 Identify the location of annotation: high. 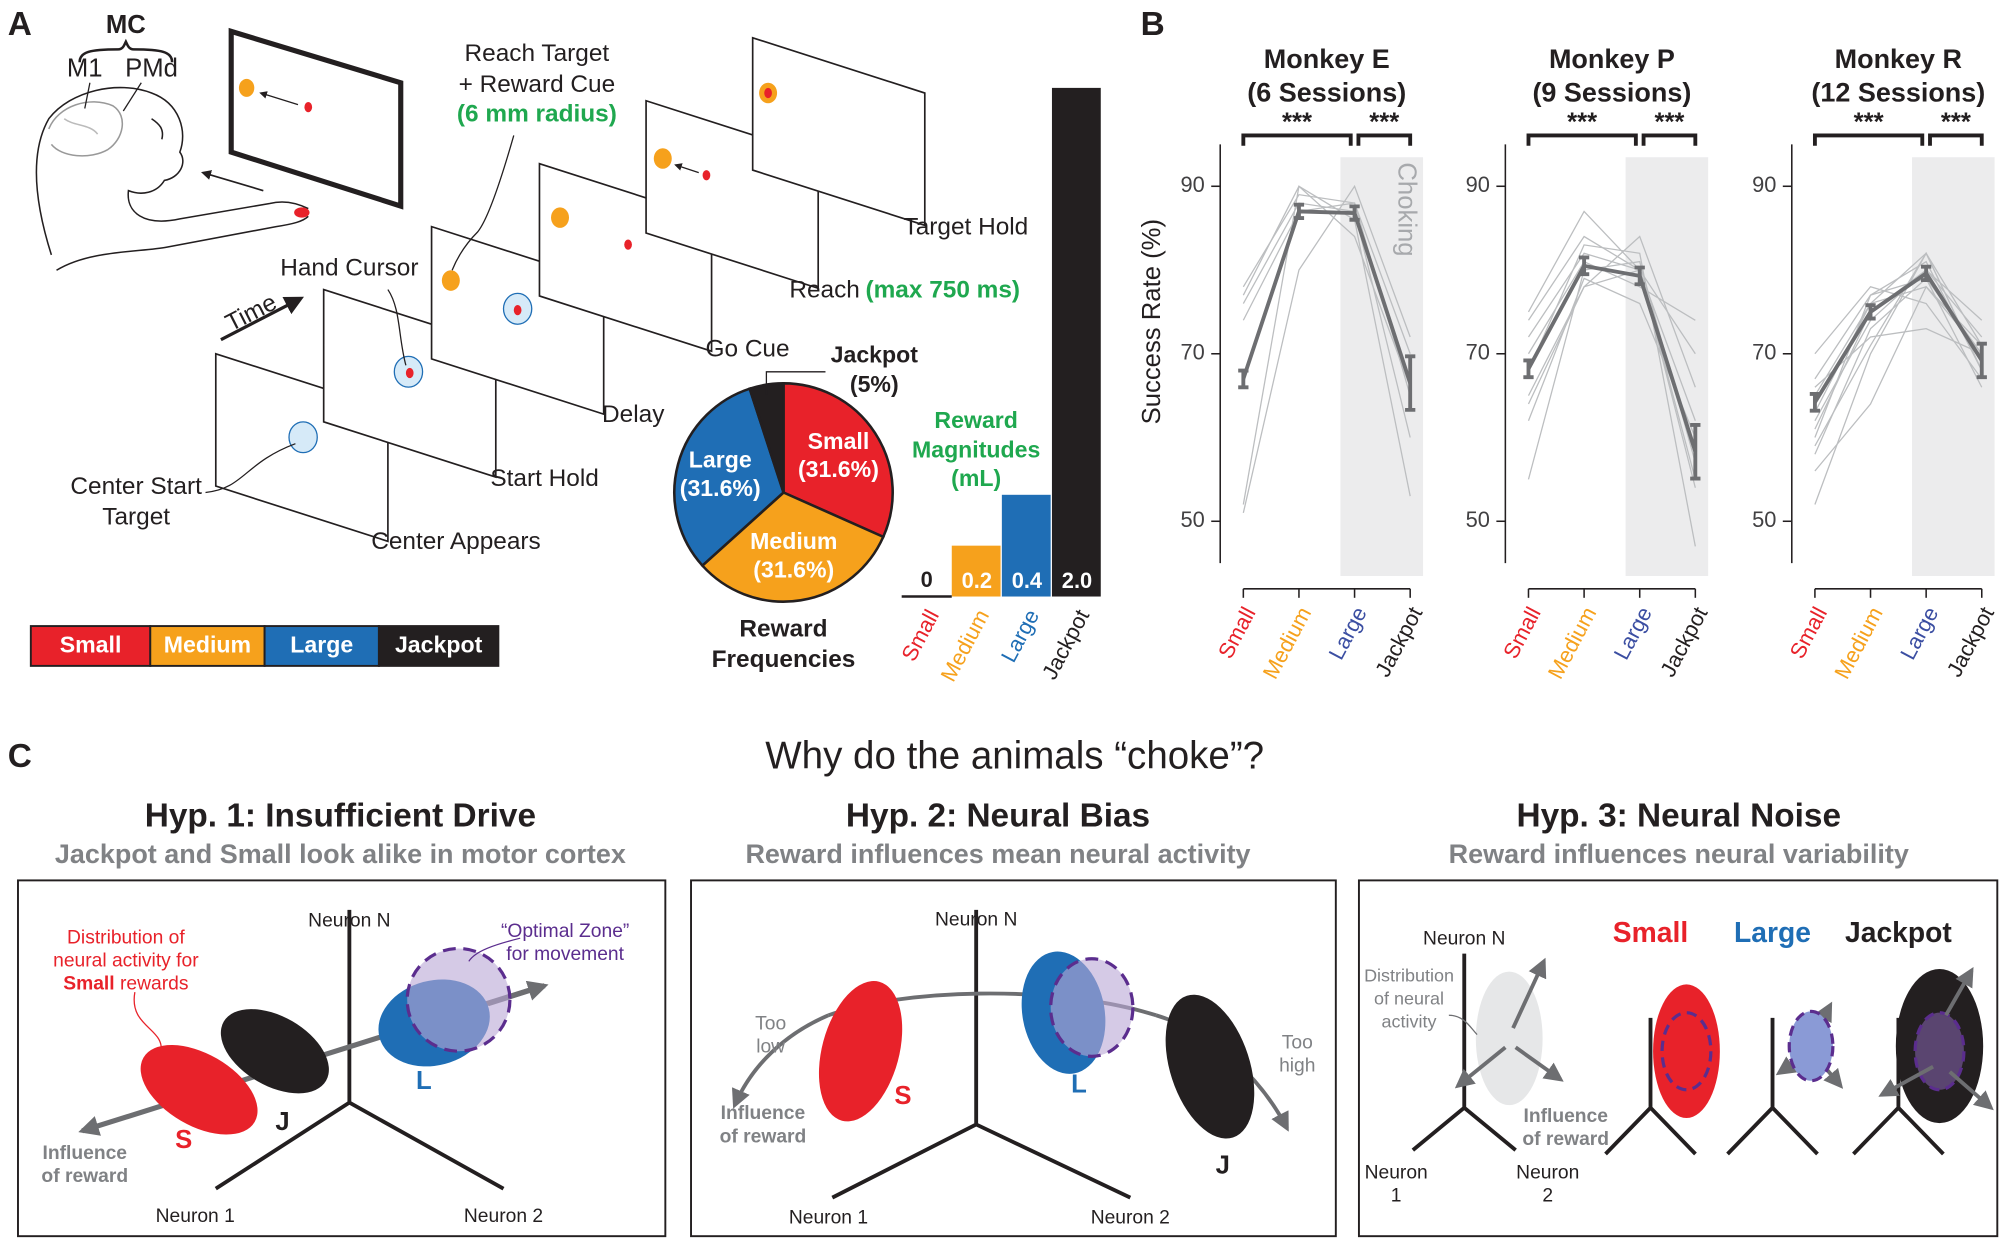
(1297, 1066).